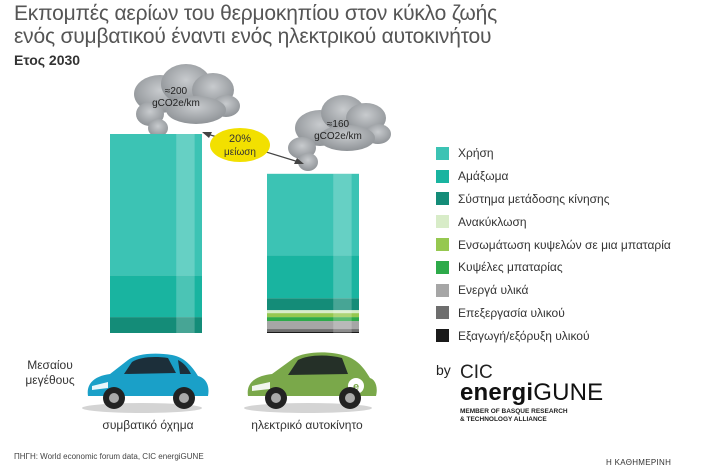 The height and width of the screenshot is (467, 710). What do you see at coordinates (514, 411) in the screenshot?
I see `logo-tagline-1: MEMBER OF BASQUE RESEARCH` at bounding box center [514, 411].